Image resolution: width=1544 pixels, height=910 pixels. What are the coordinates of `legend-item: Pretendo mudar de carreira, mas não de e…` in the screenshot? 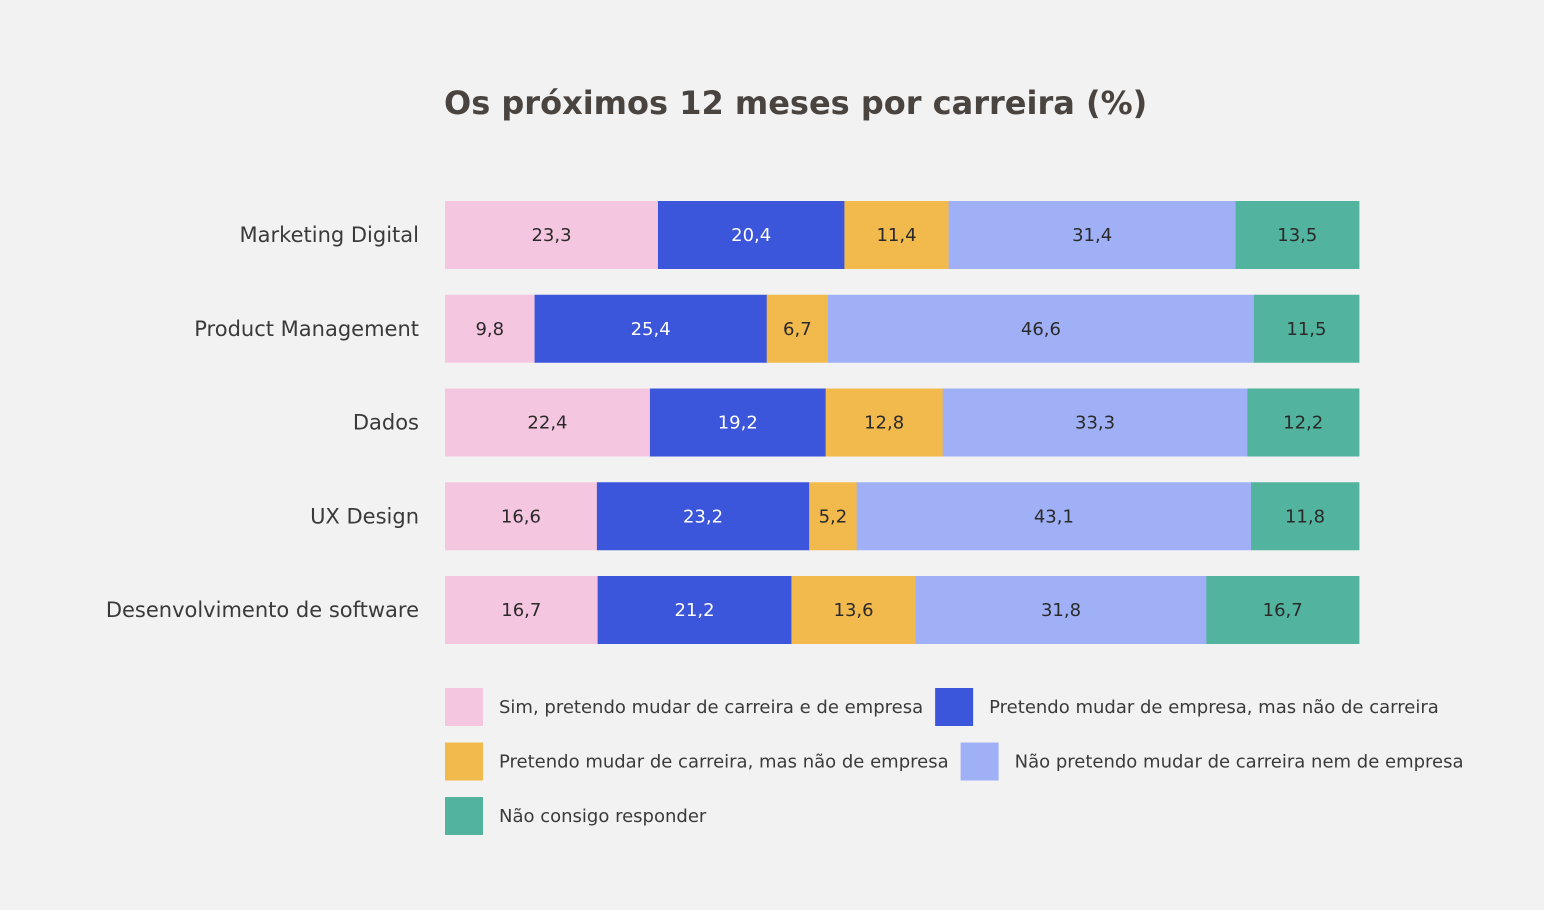 It's located at (697, 761).